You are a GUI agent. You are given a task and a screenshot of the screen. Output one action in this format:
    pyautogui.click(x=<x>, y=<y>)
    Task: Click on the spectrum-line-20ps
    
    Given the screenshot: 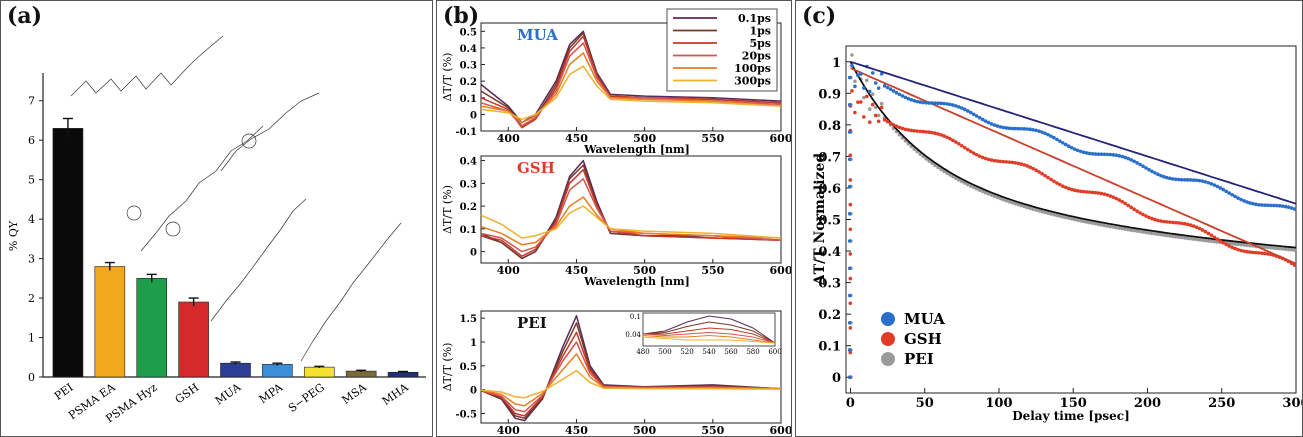 What is the action you would take?
    pyautogui.click(x=631, y=215)
    